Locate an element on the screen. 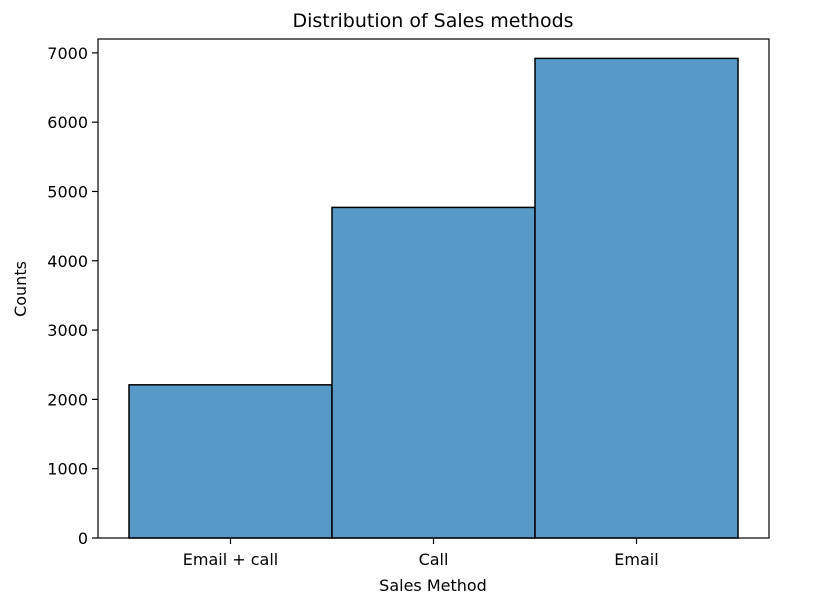  chart-title: Distribution of Sales methods is located at coordinates (432, 21).